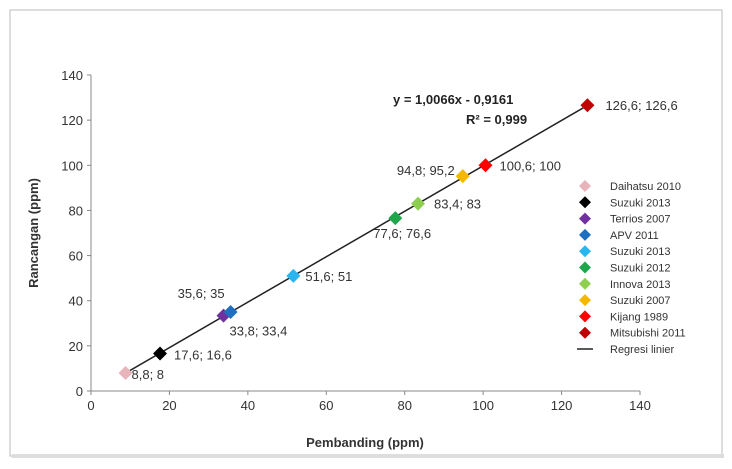  I want to click on data-label: 33,8; 33,4, so click(259, 331).